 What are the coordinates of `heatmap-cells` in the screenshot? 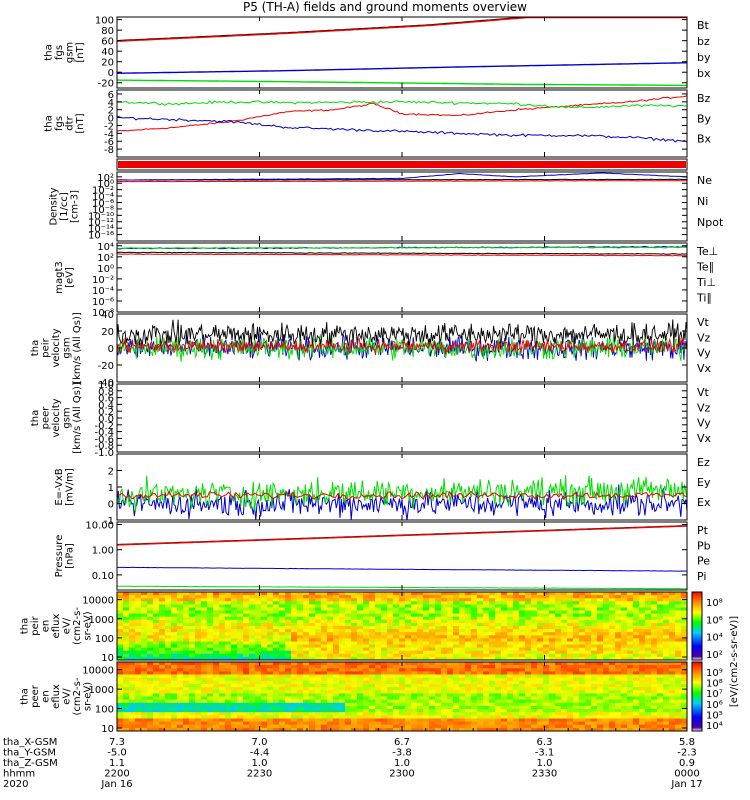 It's located at (402, 696).